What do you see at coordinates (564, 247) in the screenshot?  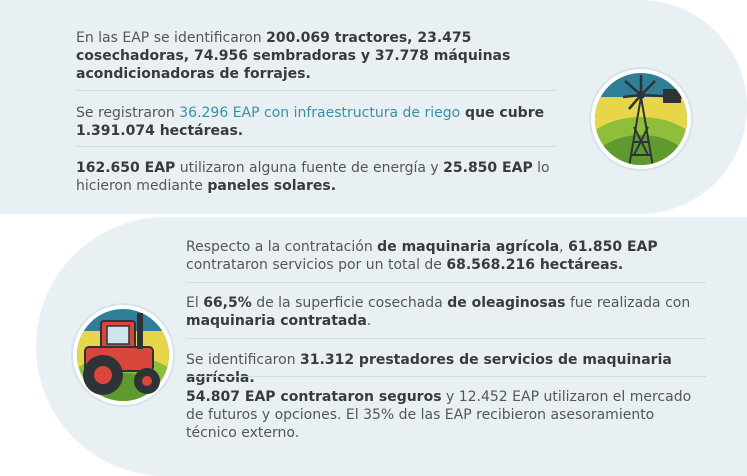 I see `text-span: ,` at bounding box center [564, 247].